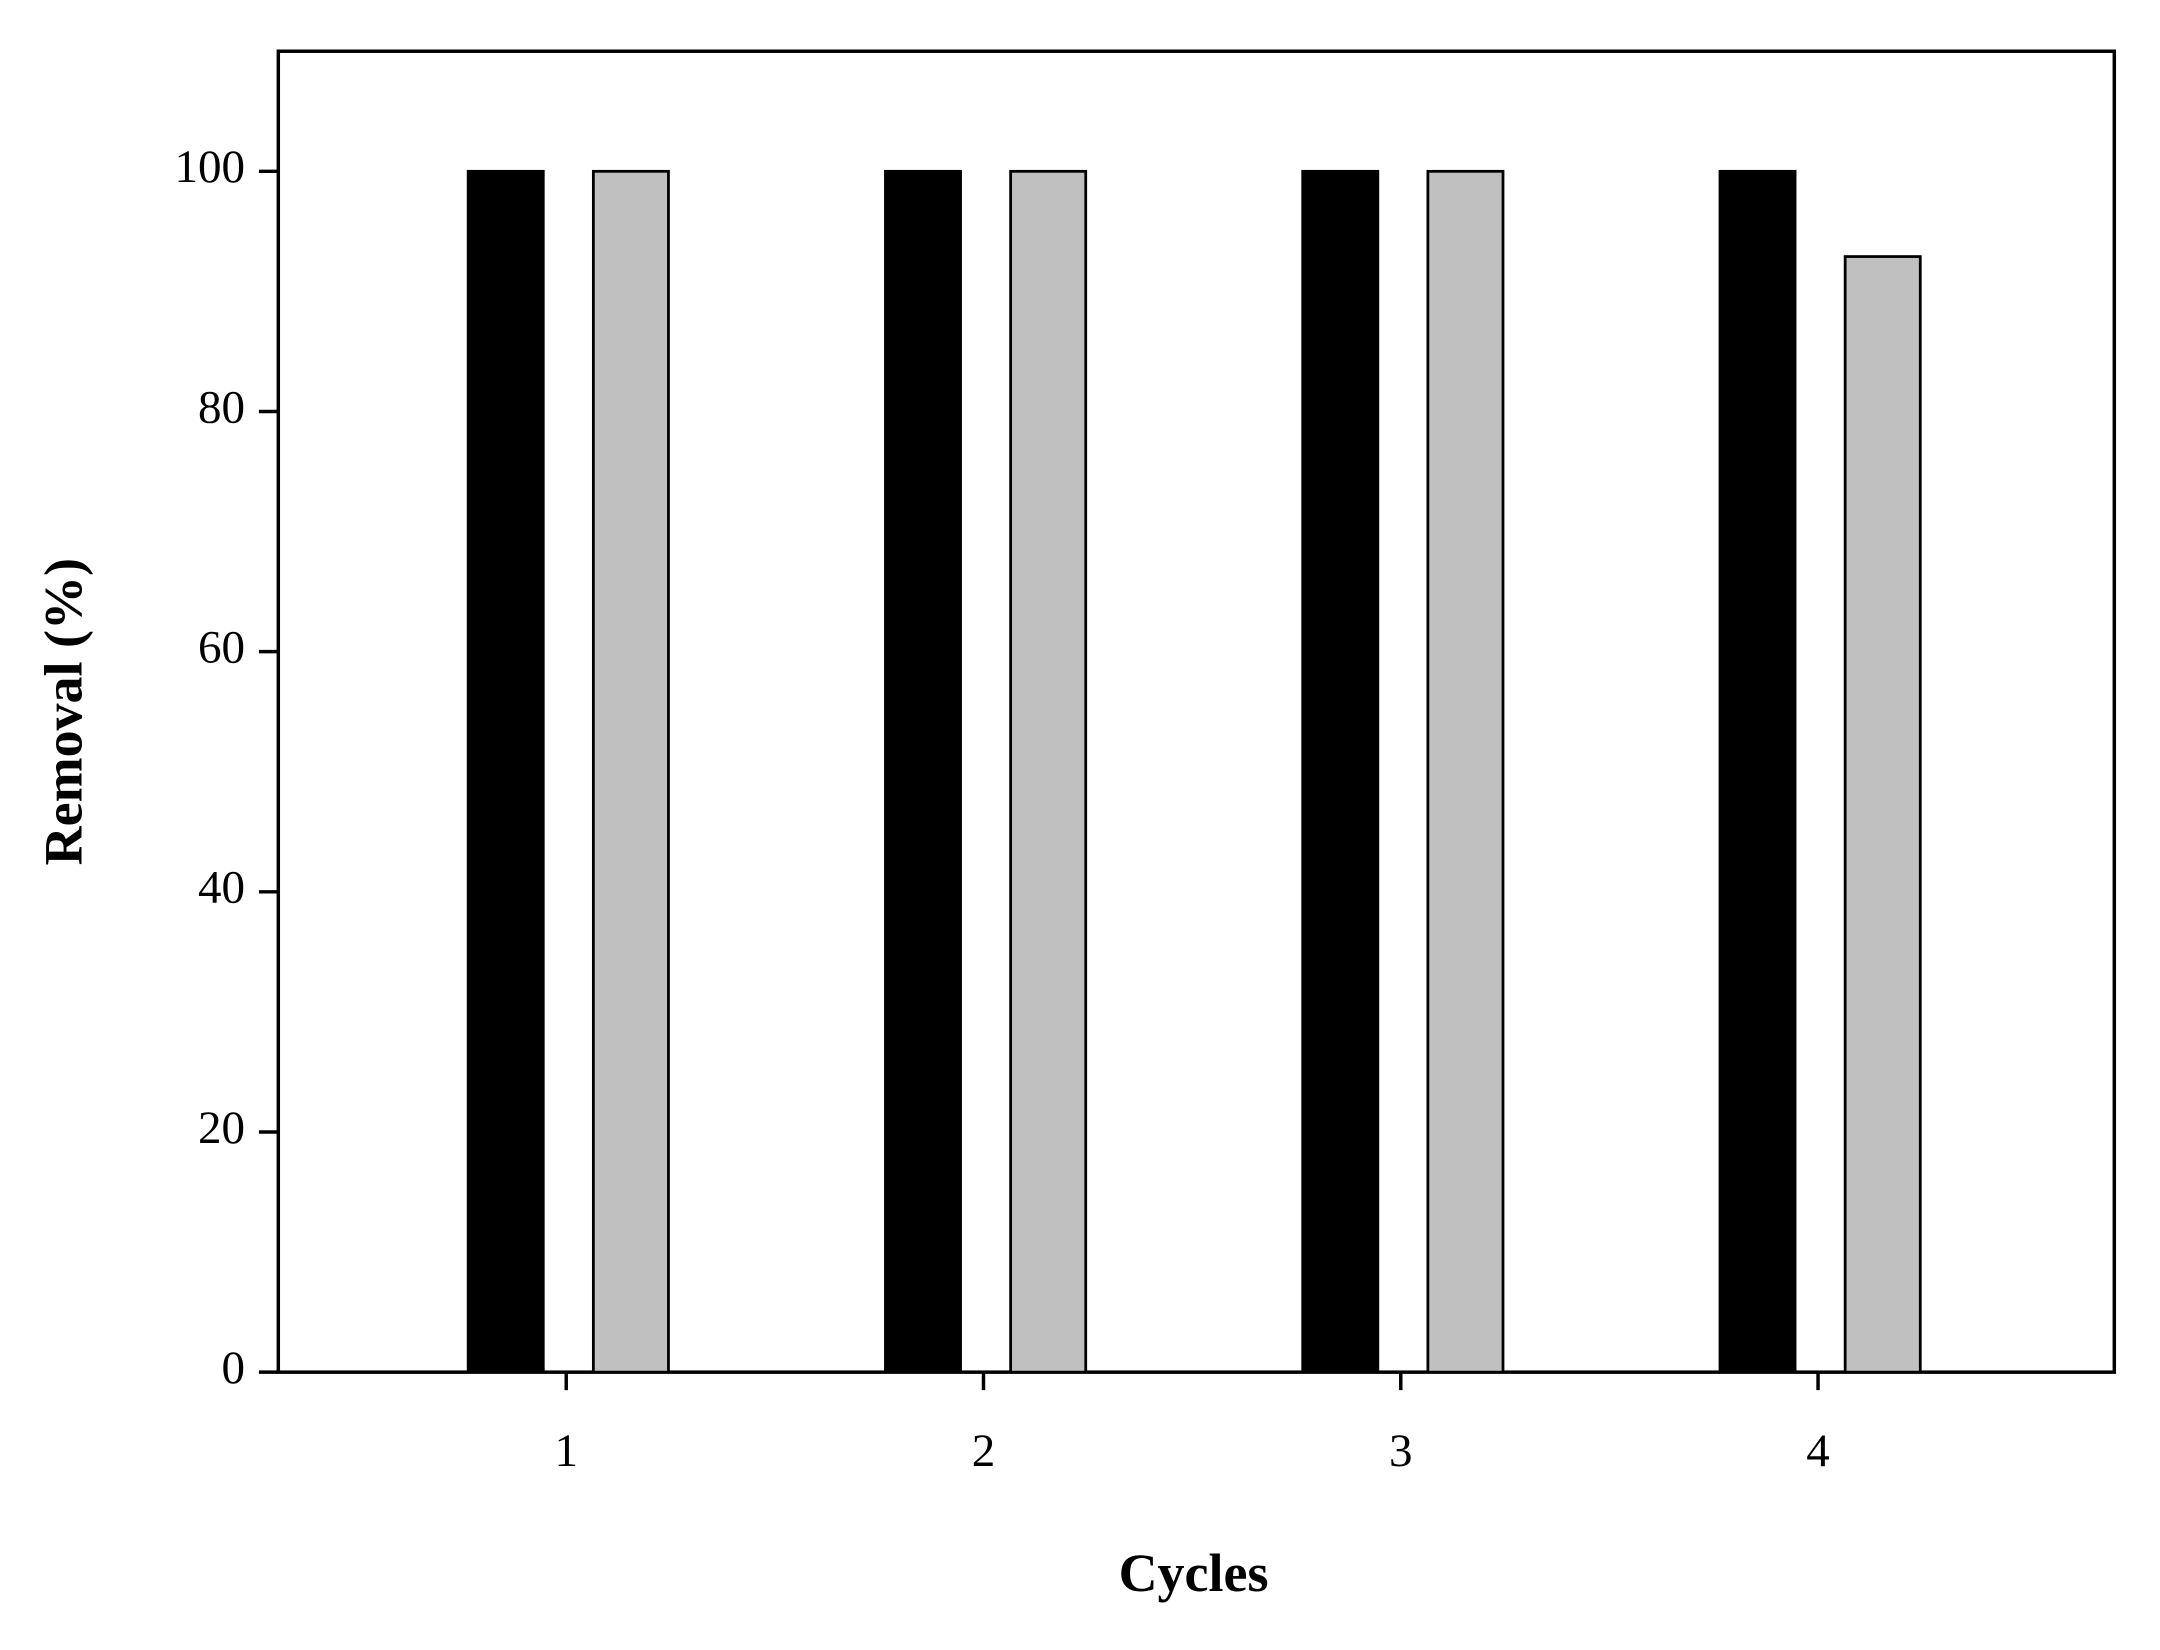 This screenshot has height=1650, width=2160. What do you see at coordinates (566, 1451) in the screenshot?
I see `x-tick-label: 1` at bounding box center [566, 1451].